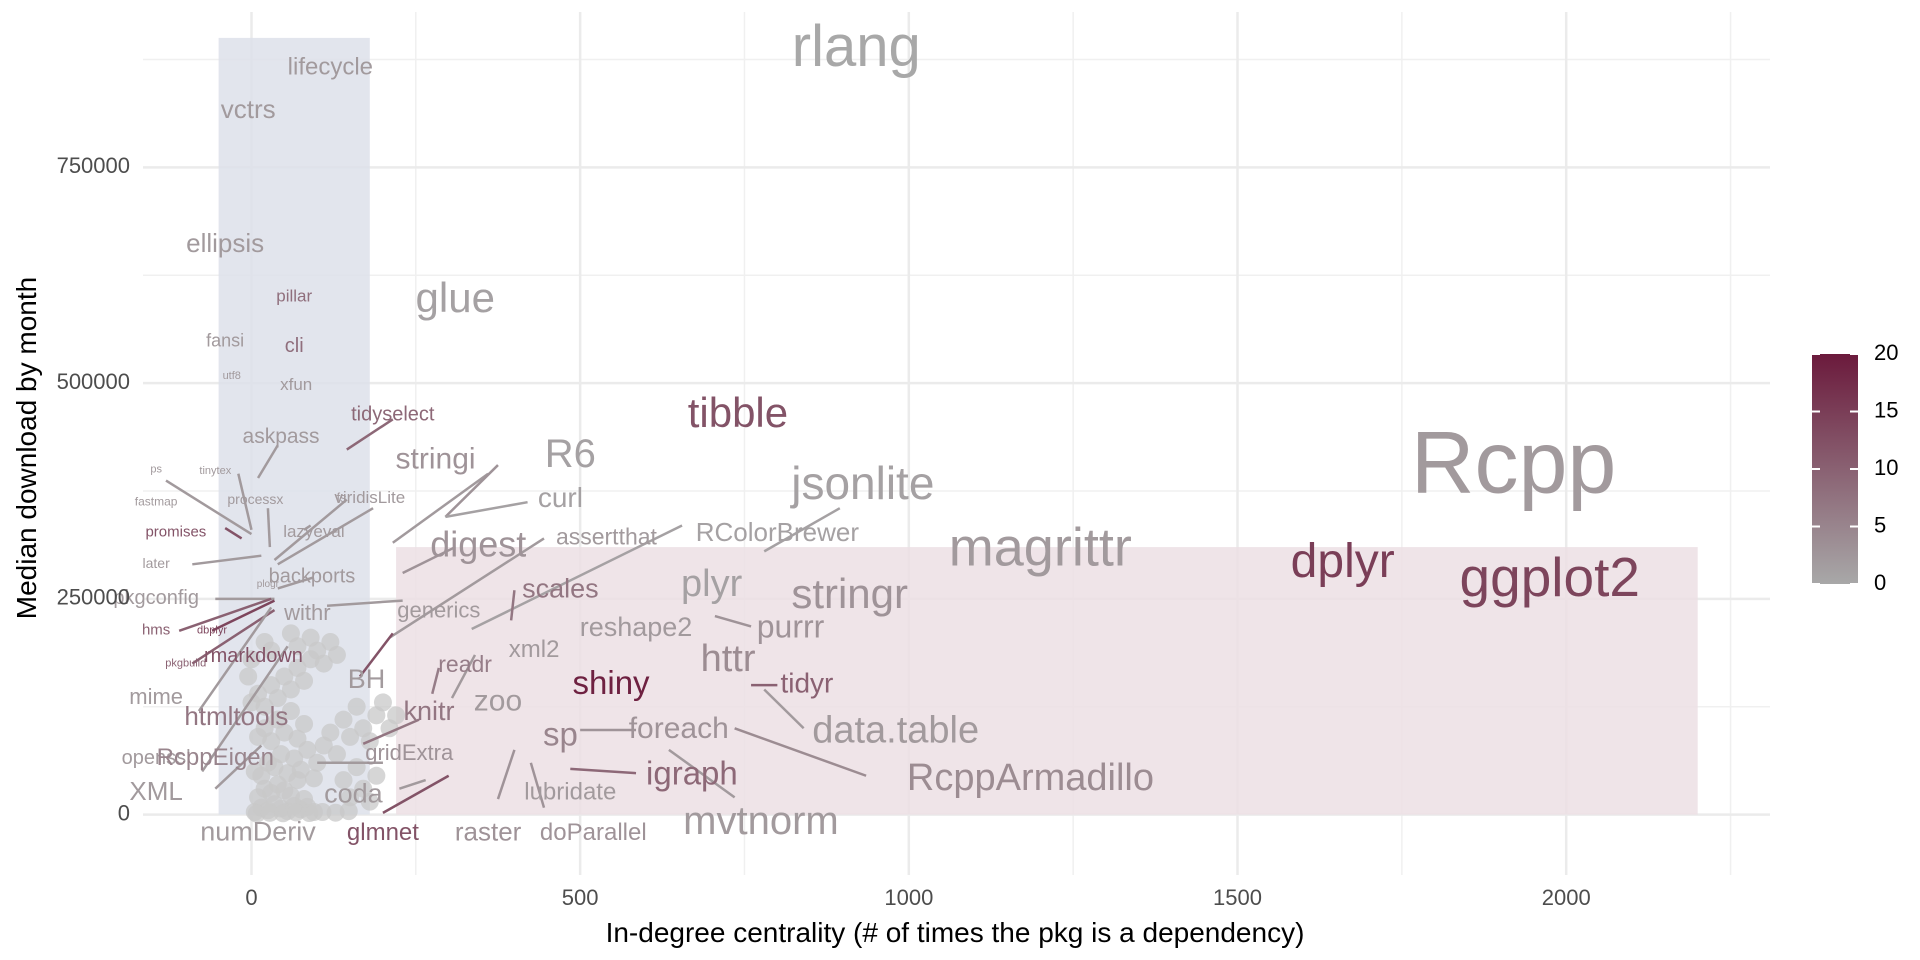  I want to click on package-label-r6: R6, so click(570, 454).